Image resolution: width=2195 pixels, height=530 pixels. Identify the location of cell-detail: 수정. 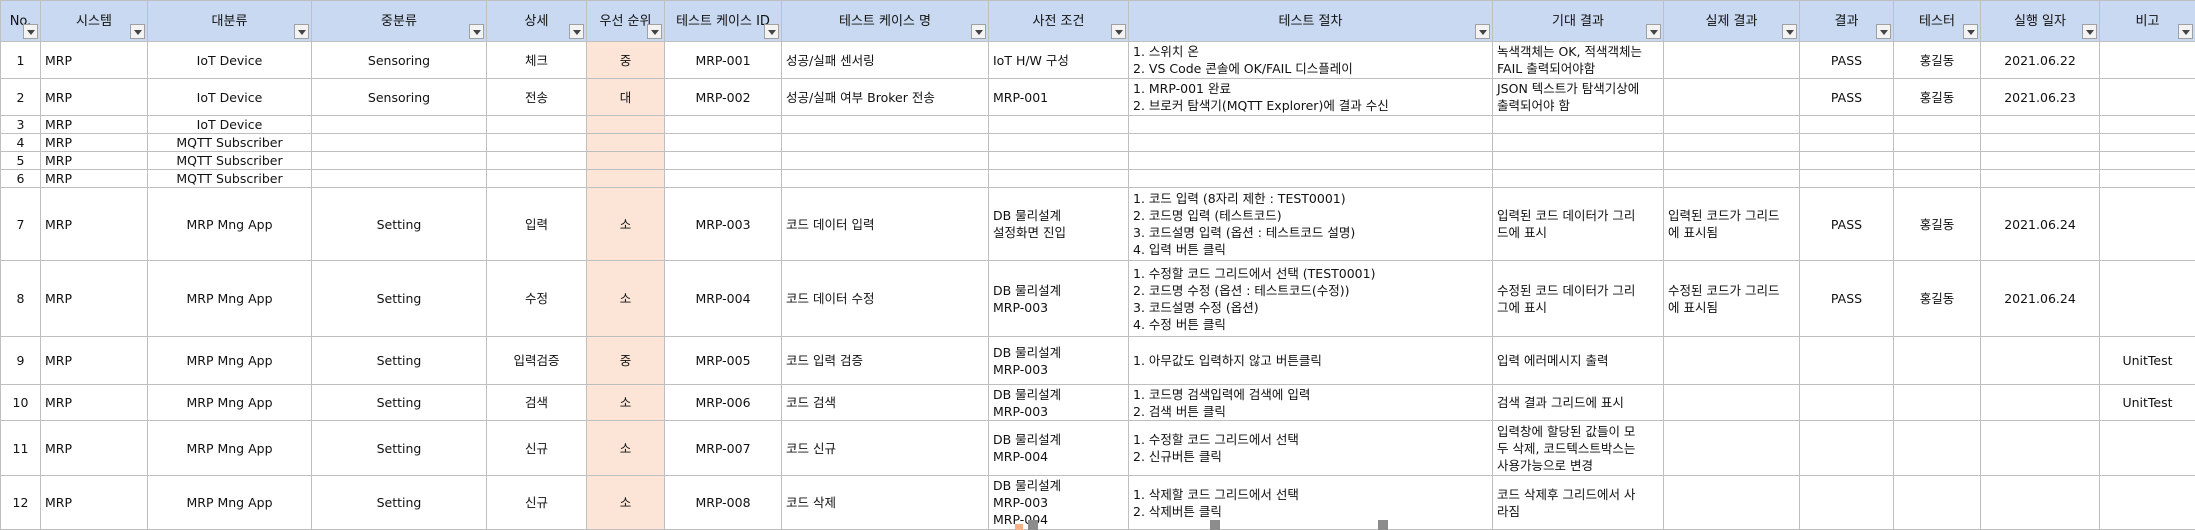
(536, 298).